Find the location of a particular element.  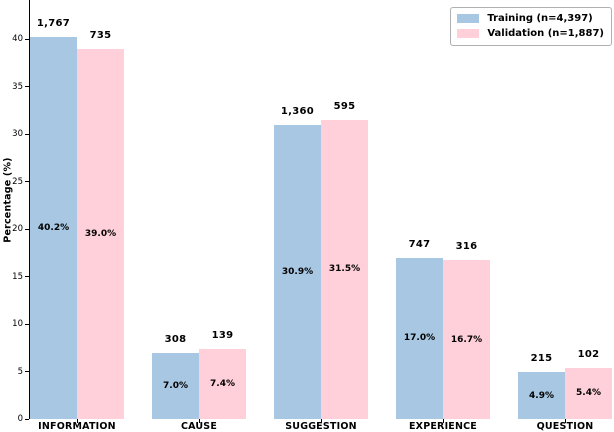

x-tick-label: QUESTION is located at coordinates (565, 426).